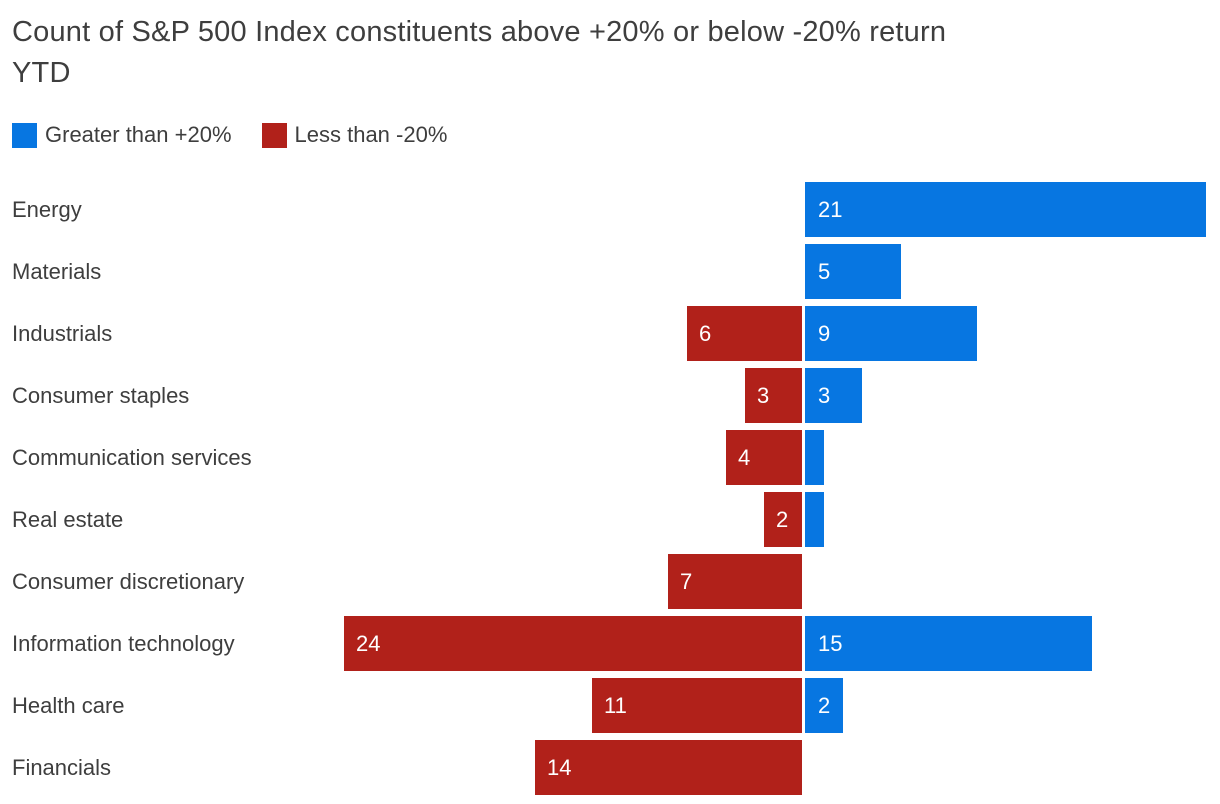 The image size is (1220, 804). Describe the element at coordinates (853, 271) in the screenshot. I see `bar-positive: 5` at that location.